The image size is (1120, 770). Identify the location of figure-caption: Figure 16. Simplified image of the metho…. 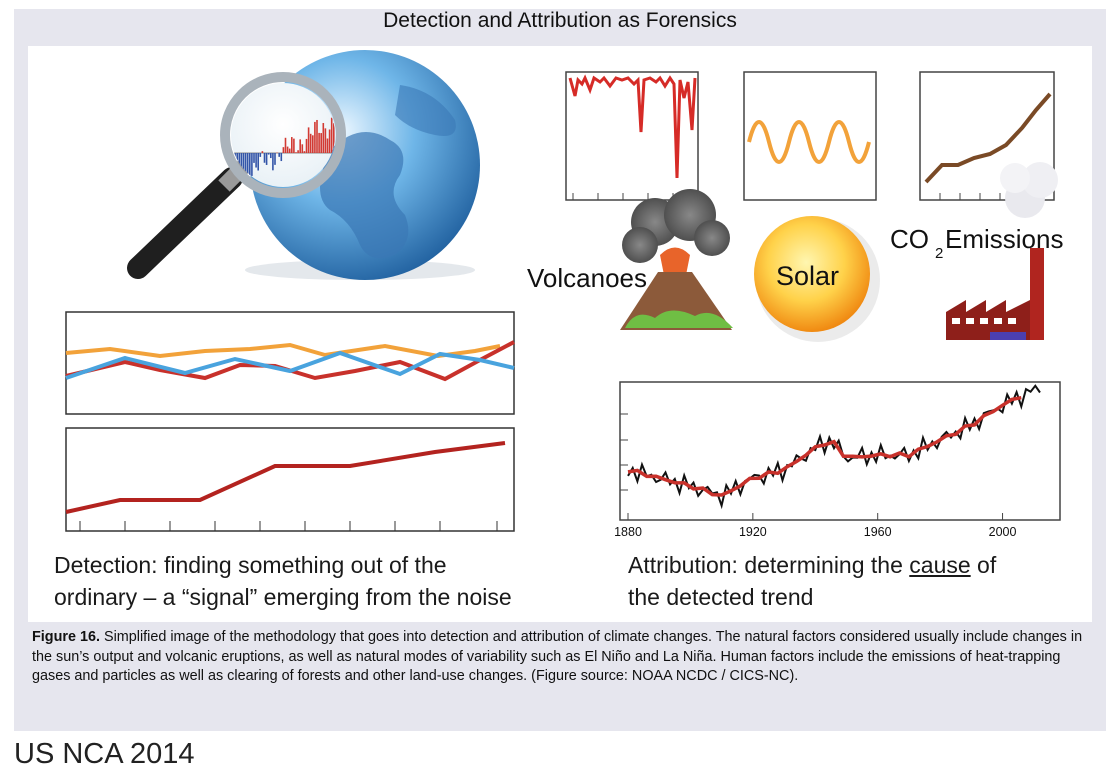
(567, 657).